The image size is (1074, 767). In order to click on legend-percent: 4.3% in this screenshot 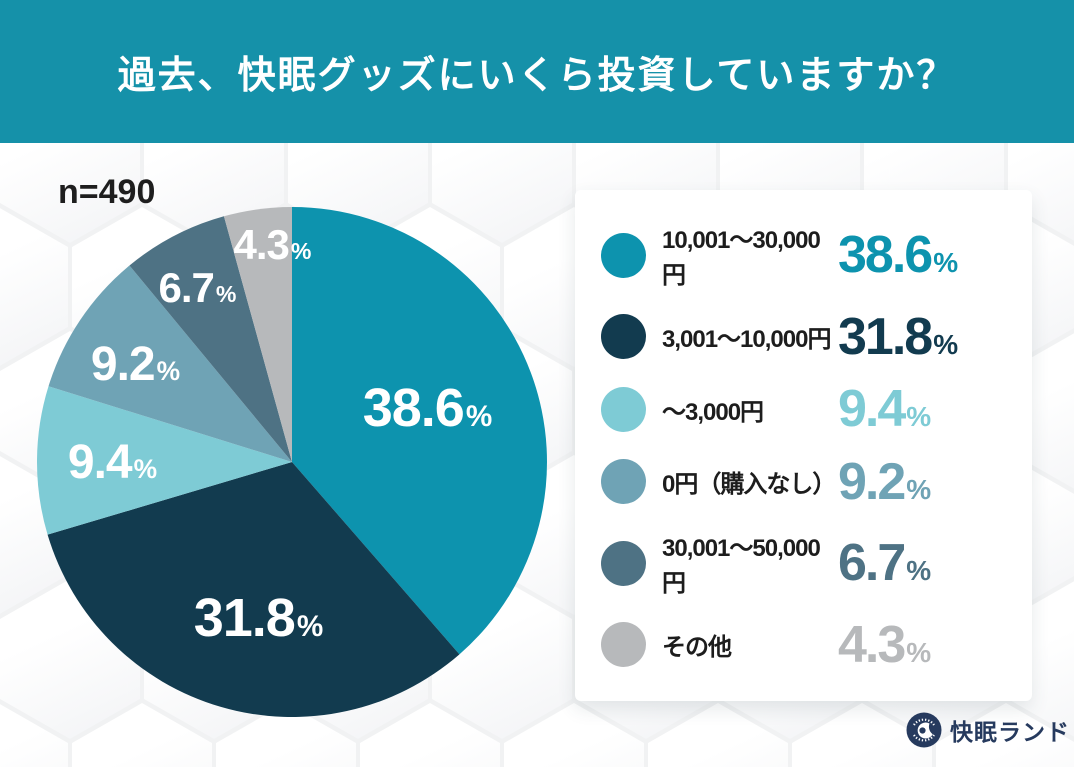, I will do `click(884, 644)`.